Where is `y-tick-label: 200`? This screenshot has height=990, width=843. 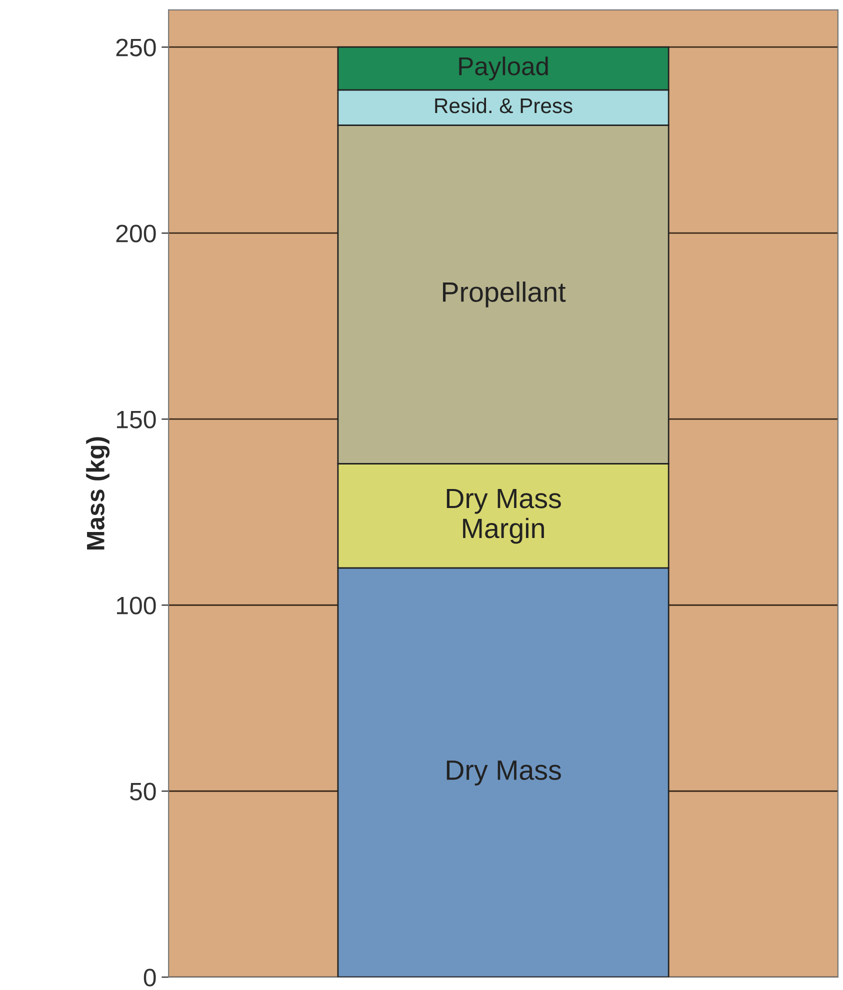 y-tick-label: 200 is located at coordinates (136, 233).